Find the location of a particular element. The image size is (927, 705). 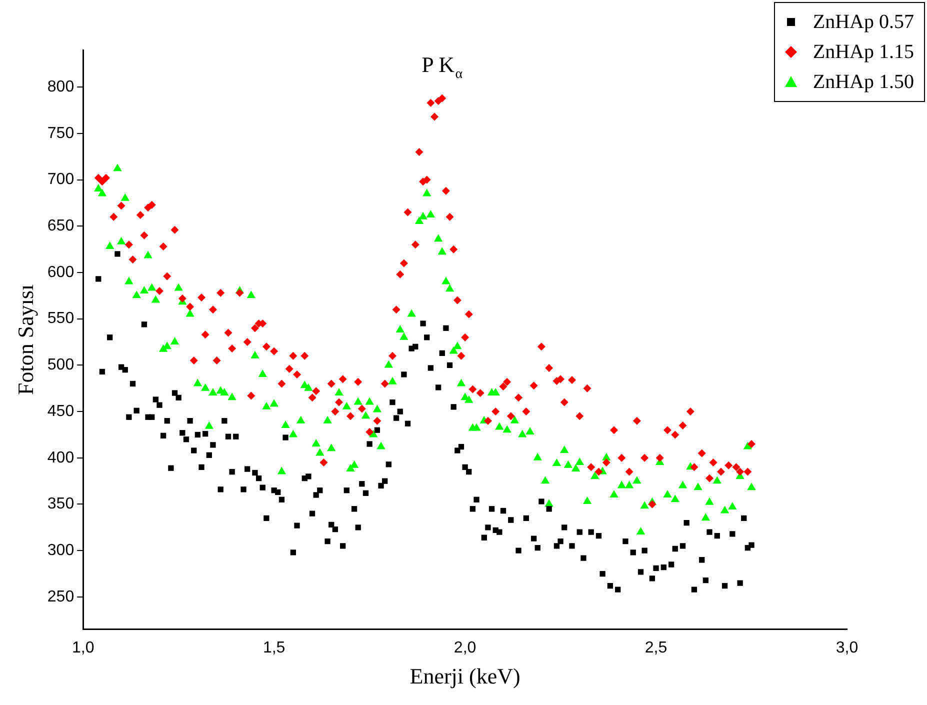

y-tick-label: 700 is located at coordinates (60, 179).